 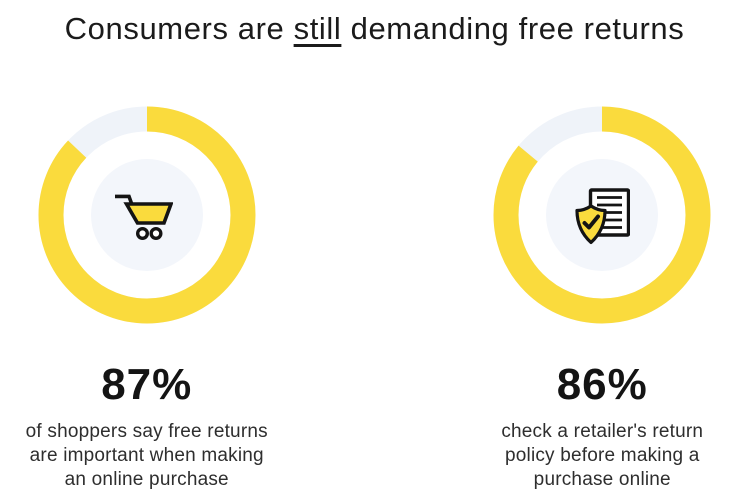 I want to click on shopping-cart-icon, so click(x=143, y=217).